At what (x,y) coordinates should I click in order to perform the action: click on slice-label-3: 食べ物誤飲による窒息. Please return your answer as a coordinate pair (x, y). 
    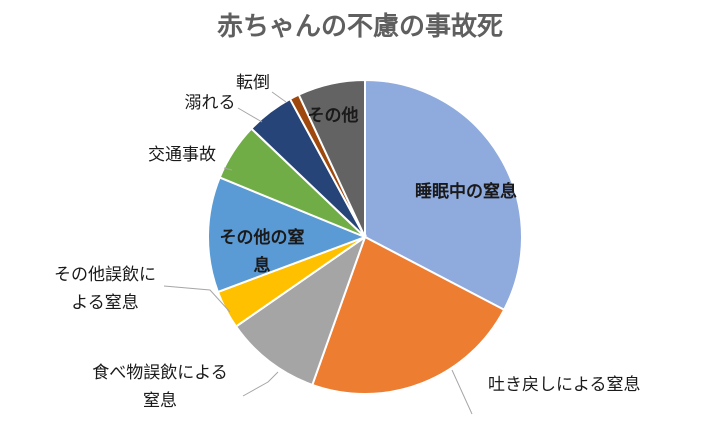
    Looking at the image, I should click on (160, 387).